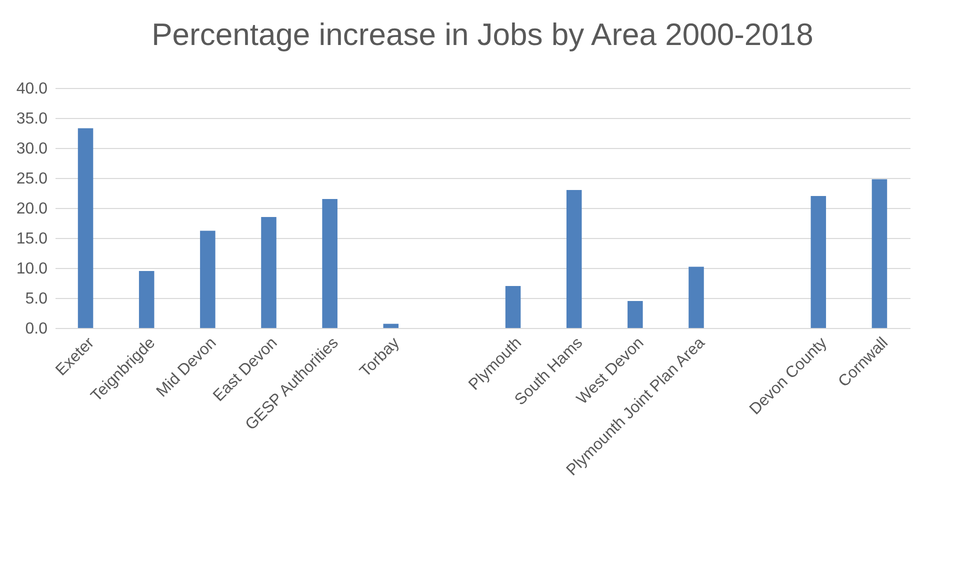  Describe the element at coordinates (32, 149) in the screenshot. I see `y-tick-label: 30.0` at that location.